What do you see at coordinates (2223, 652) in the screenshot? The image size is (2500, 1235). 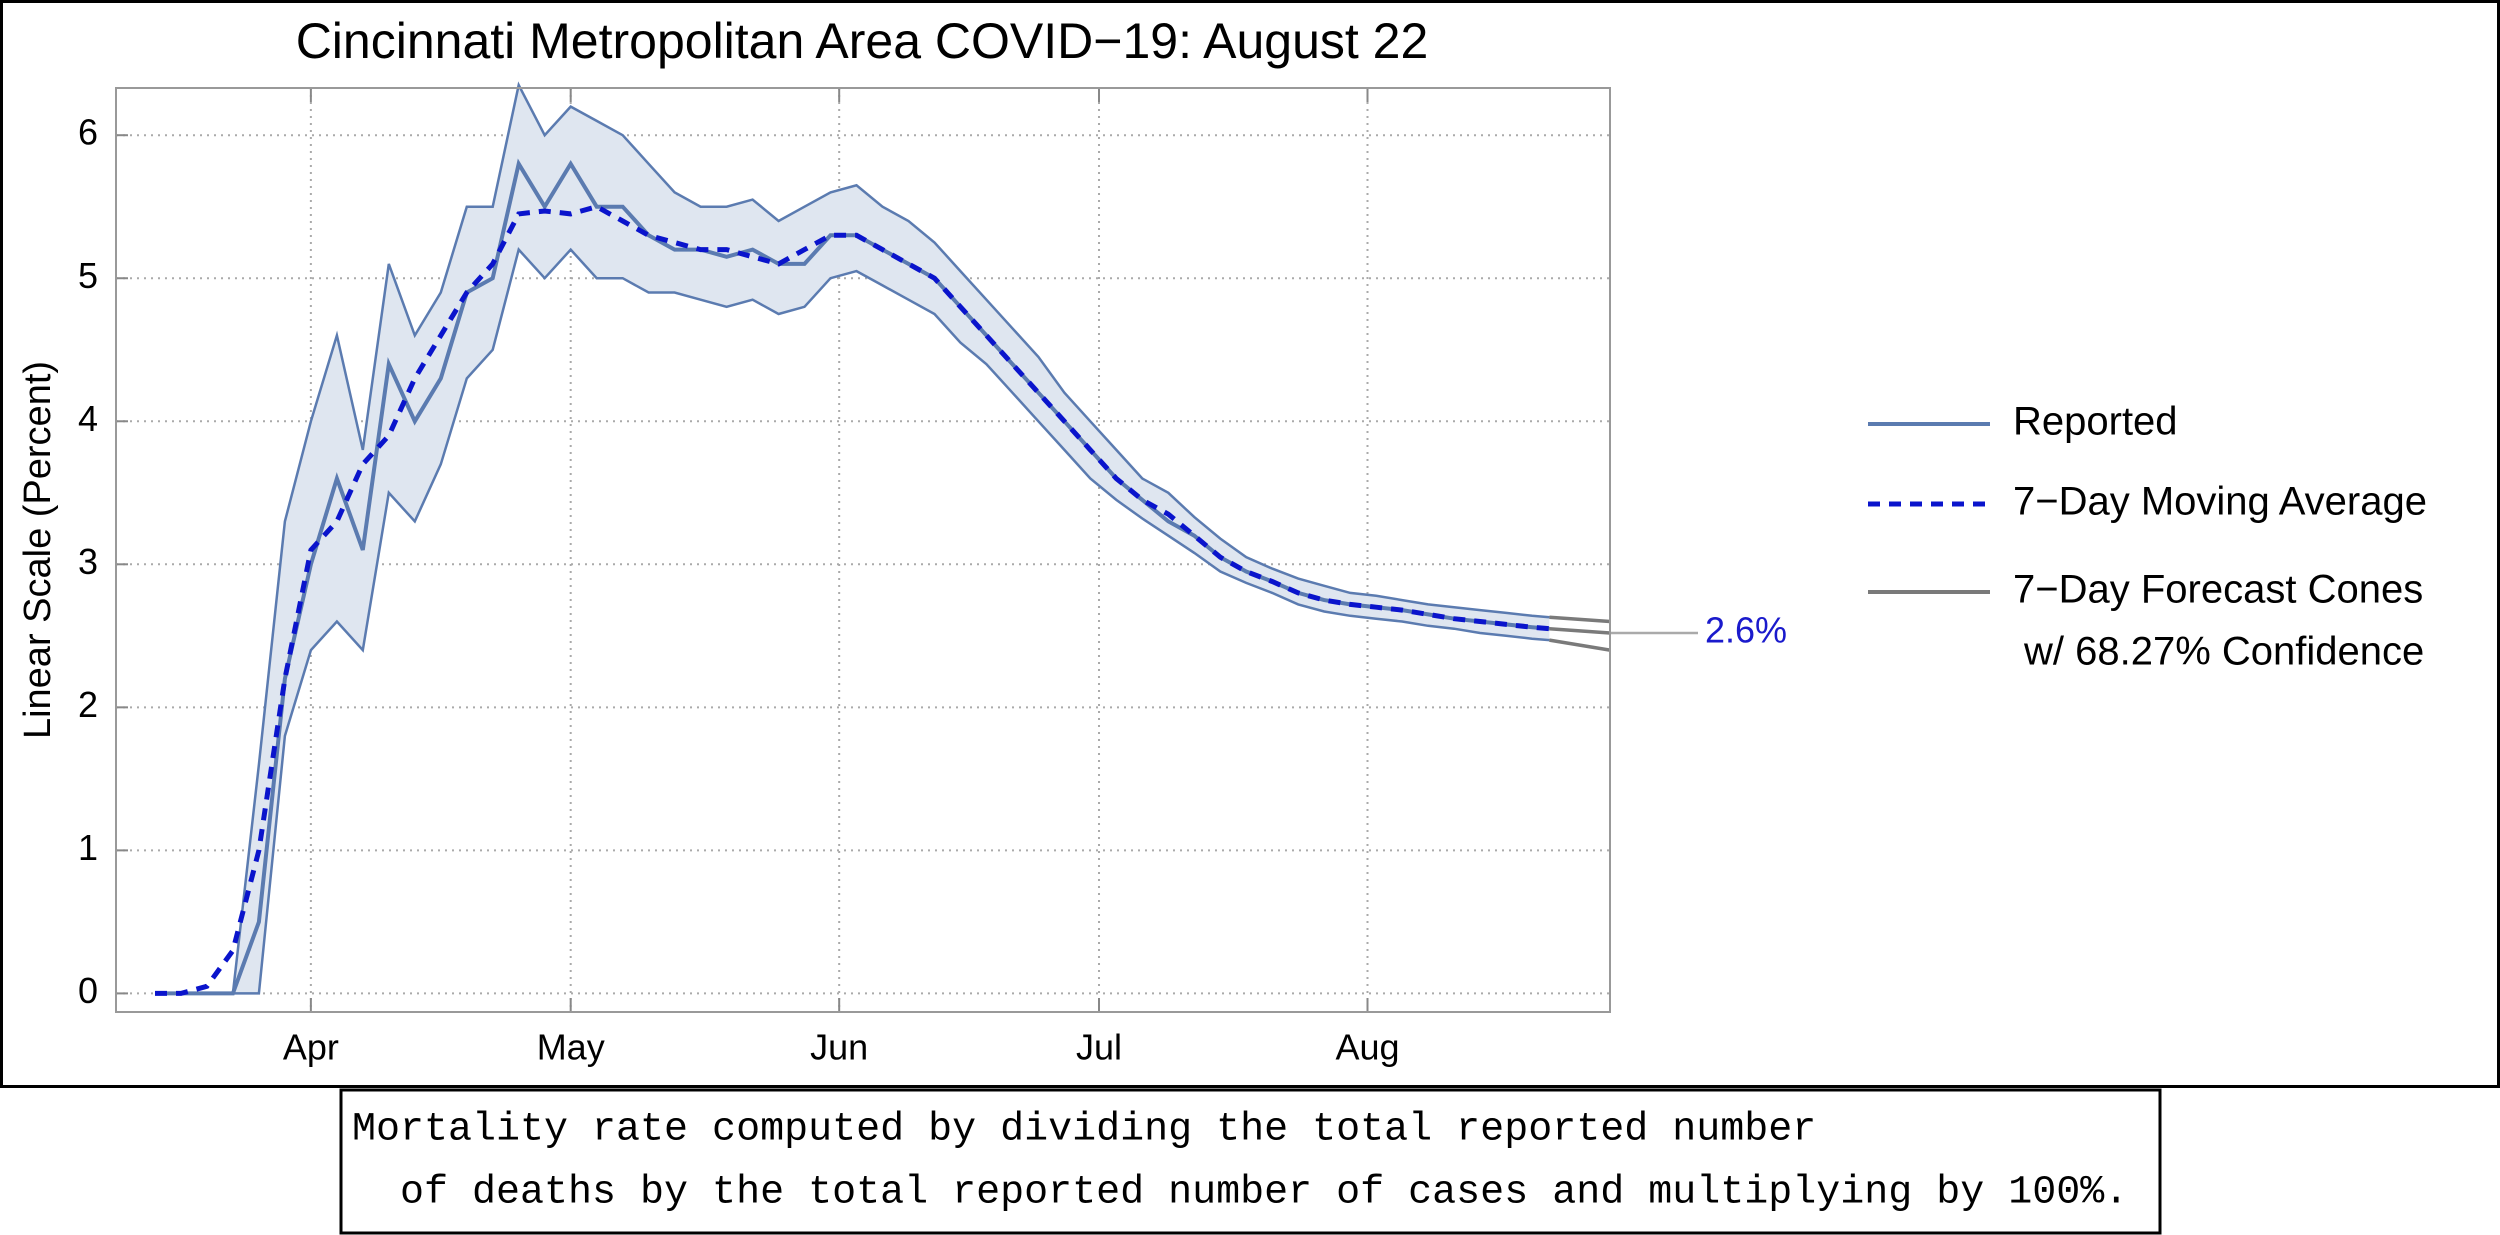 I see `legend-label: w/ 68.27% Confidence` at bounding box center [2223, 652].